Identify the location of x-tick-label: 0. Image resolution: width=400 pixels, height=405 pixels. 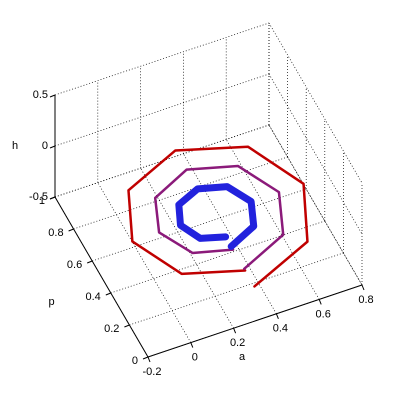
(195, 358).